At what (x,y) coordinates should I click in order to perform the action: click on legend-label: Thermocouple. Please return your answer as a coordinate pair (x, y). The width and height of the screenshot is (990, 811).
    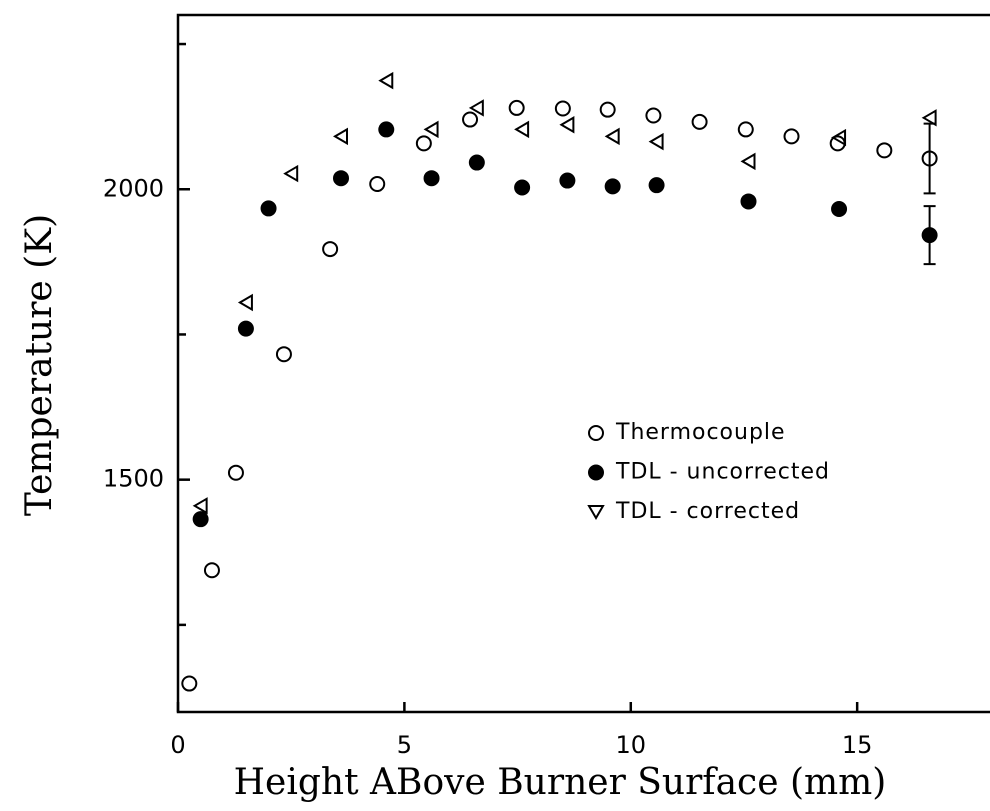
    Looking at the image, I should click on (700, 432).